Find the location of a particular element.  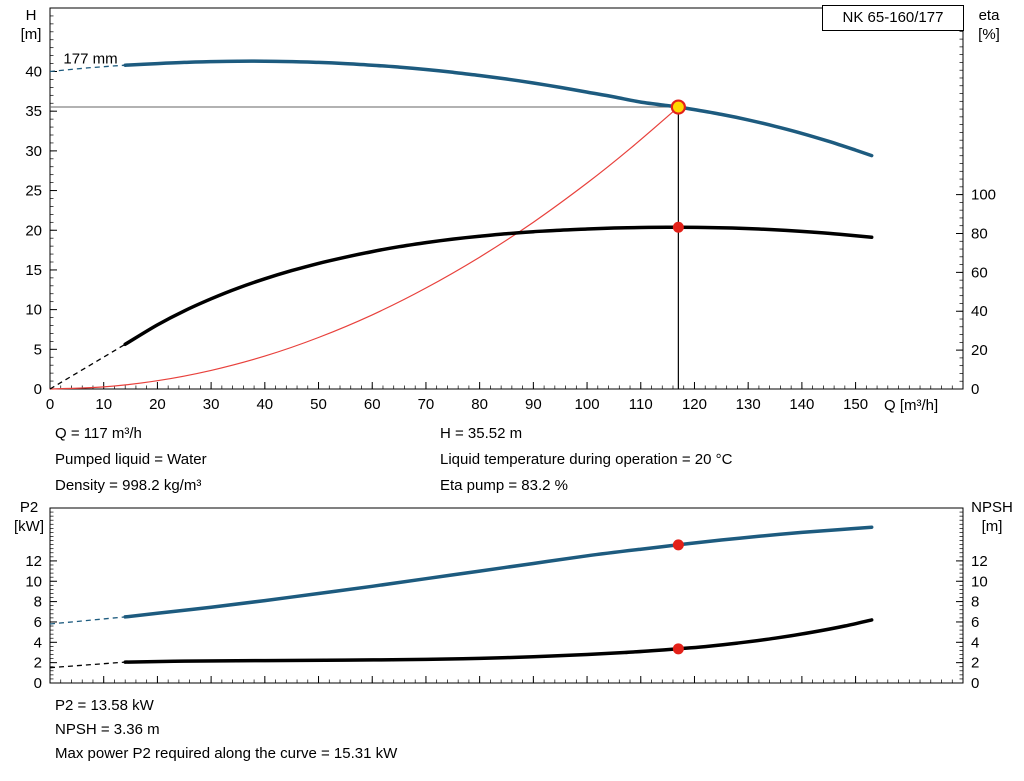

right-tick-label: 8 is located at coordinates (975, 602).